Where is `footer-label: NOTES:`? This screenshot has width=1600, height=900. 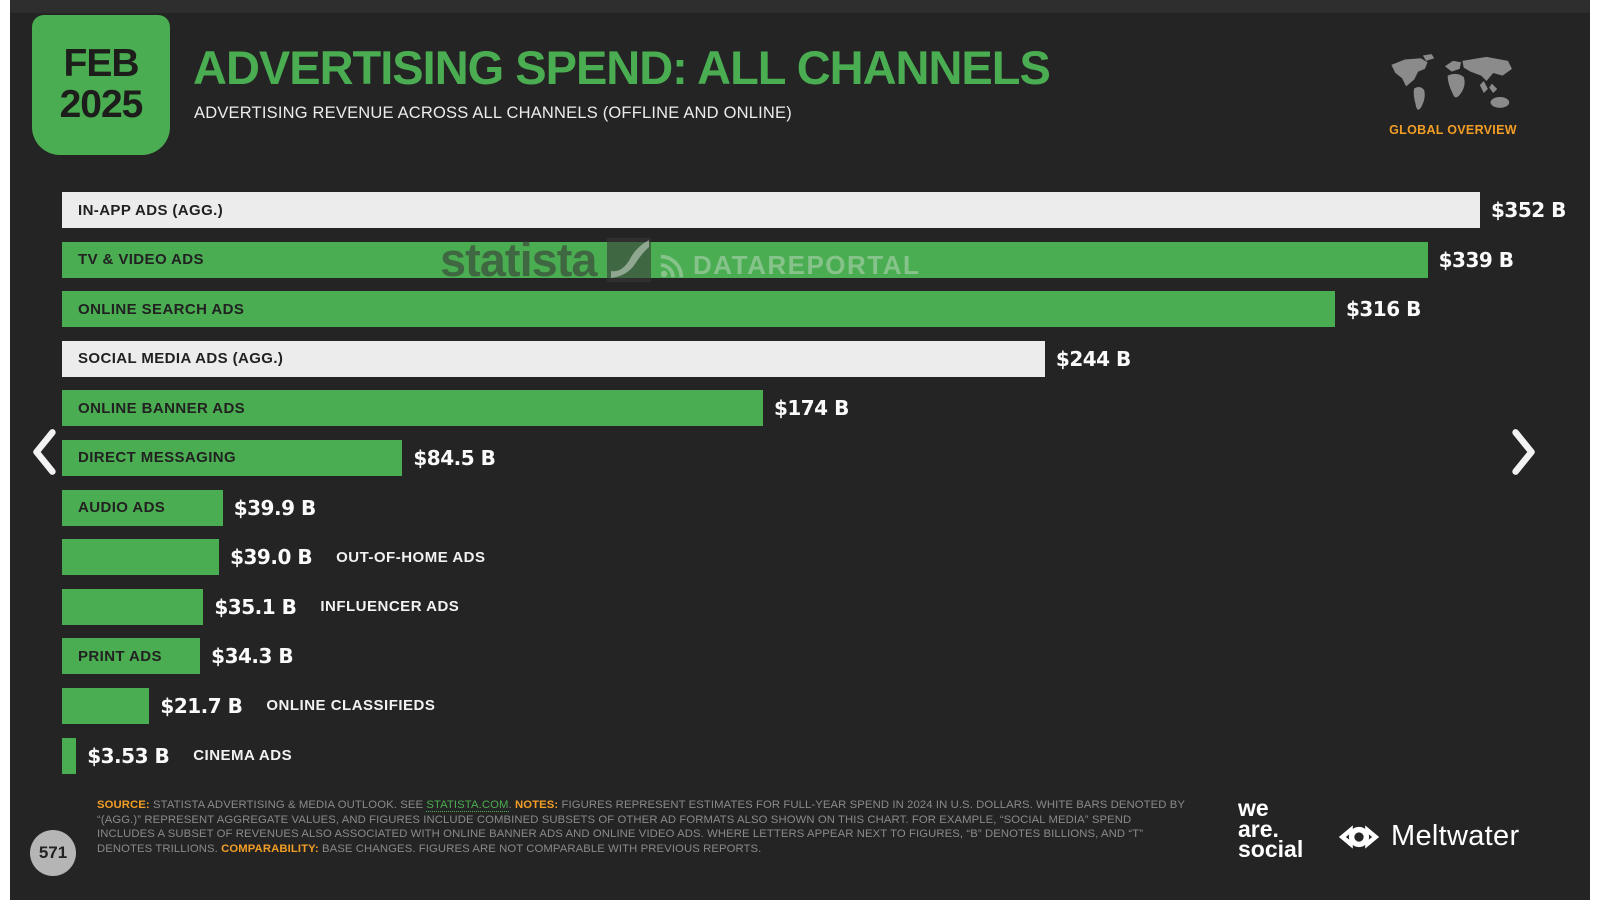
footer-label: NOTES: is located at coordinates (538, 805).